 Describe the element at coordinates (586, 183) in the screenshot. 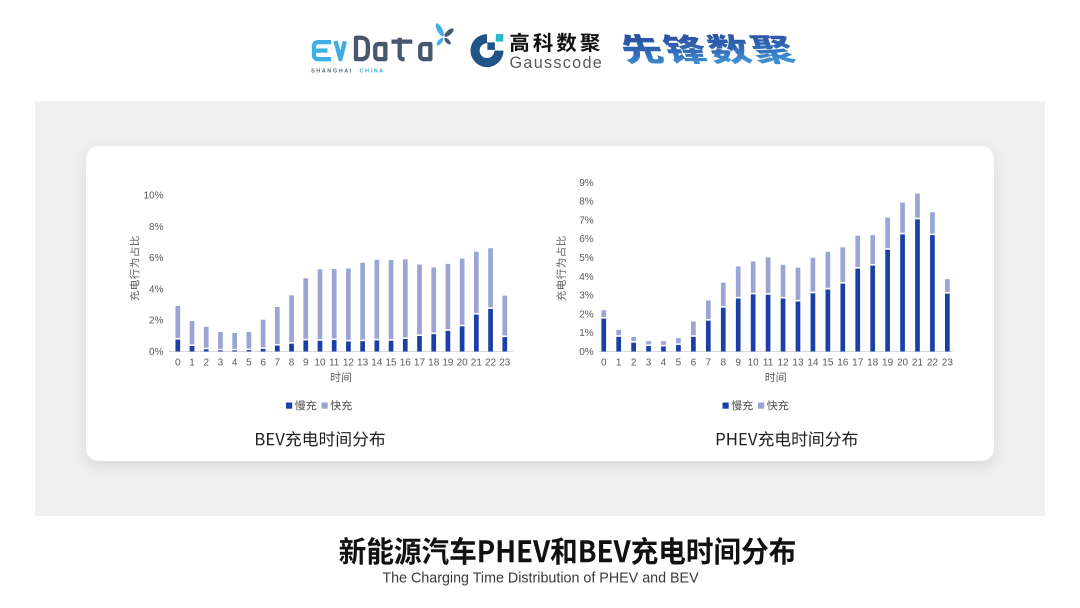

I see `svg-text: 9%` at that location.